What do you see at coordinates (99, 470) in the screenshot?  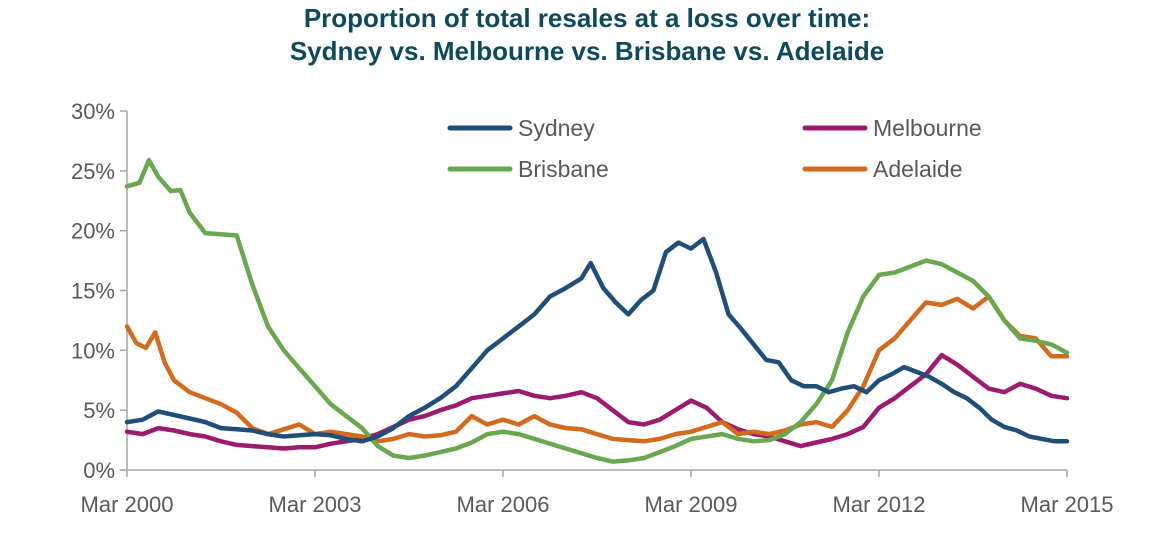 I see `y-tick-label: 0%` at bounding box center [99, 470].